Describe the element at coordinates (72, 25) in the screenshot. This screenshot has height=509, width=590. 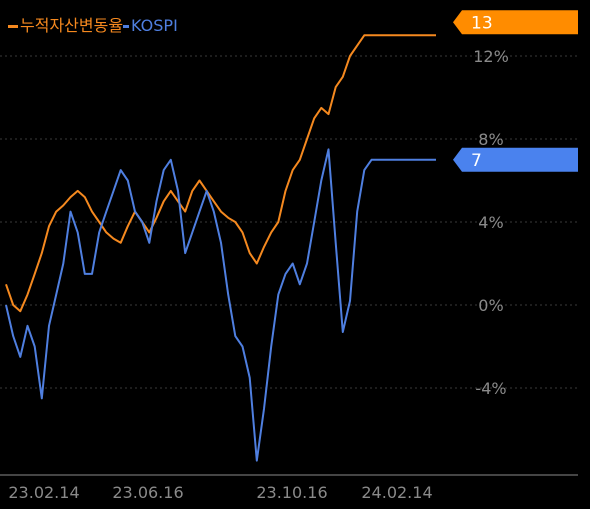
I see `legend-label-portfolio: 누적자산변동율` at that location.